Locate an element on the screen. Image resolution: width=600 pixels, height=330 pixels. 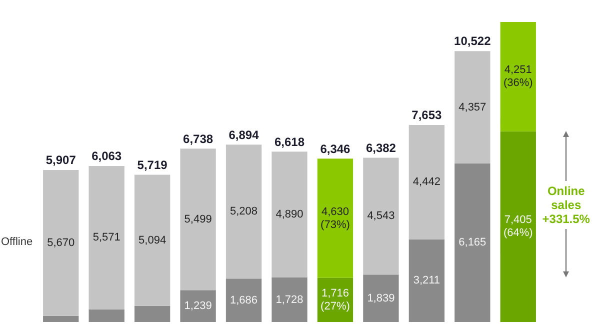
data-label: 1,716 (27%) is located at coordinates (335, 299).